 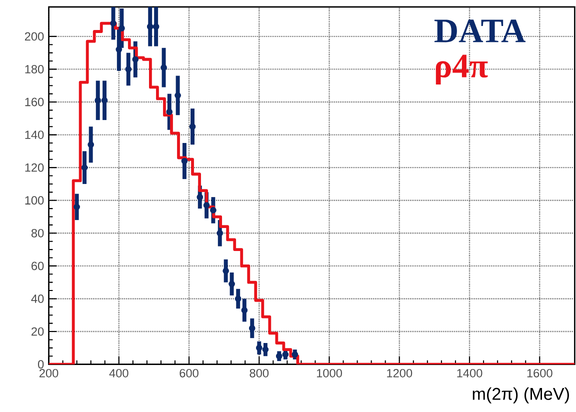 I want to click on x-tick-label: 1200, so click(x=399, y=373).